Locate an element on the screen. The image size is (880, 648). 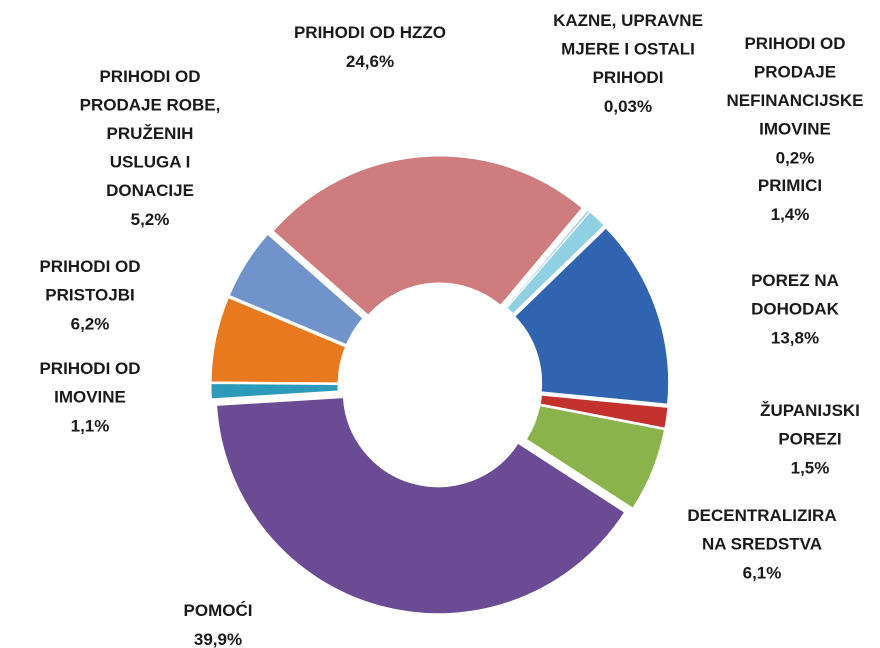
label-line: PRISTOJBI is located at coordinates (89, 295).